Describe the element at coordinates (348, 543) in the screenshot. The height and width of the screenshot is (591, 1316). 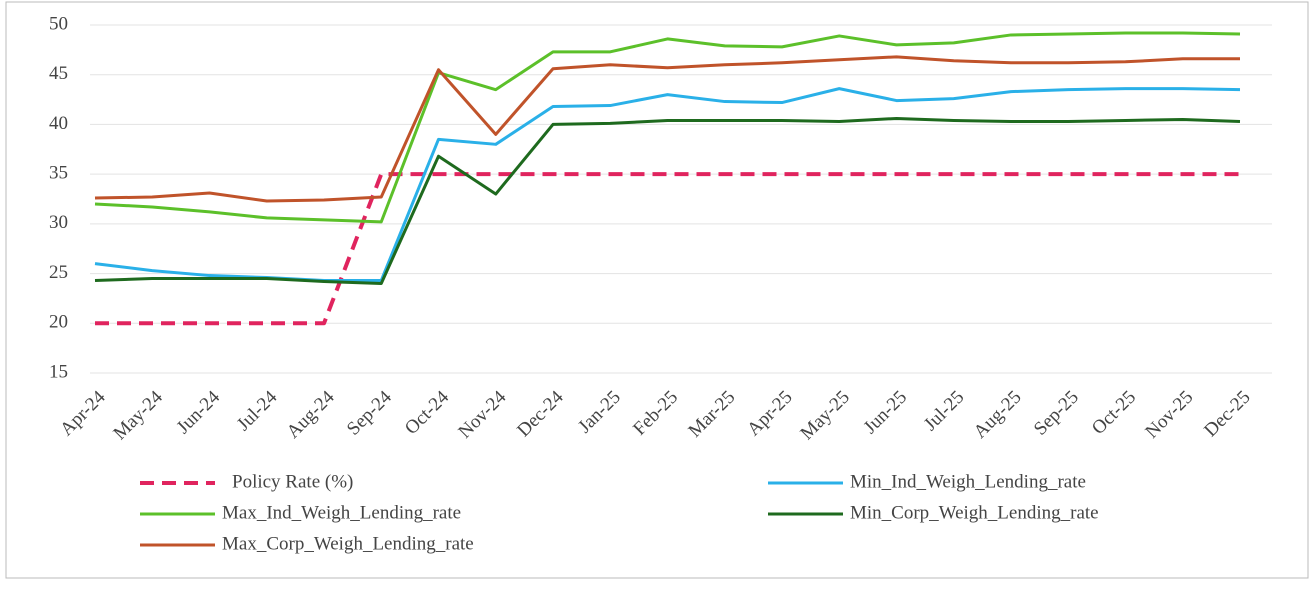
I see `legend-label: Max_Corp_Weigh_Lending_rate` at that location.